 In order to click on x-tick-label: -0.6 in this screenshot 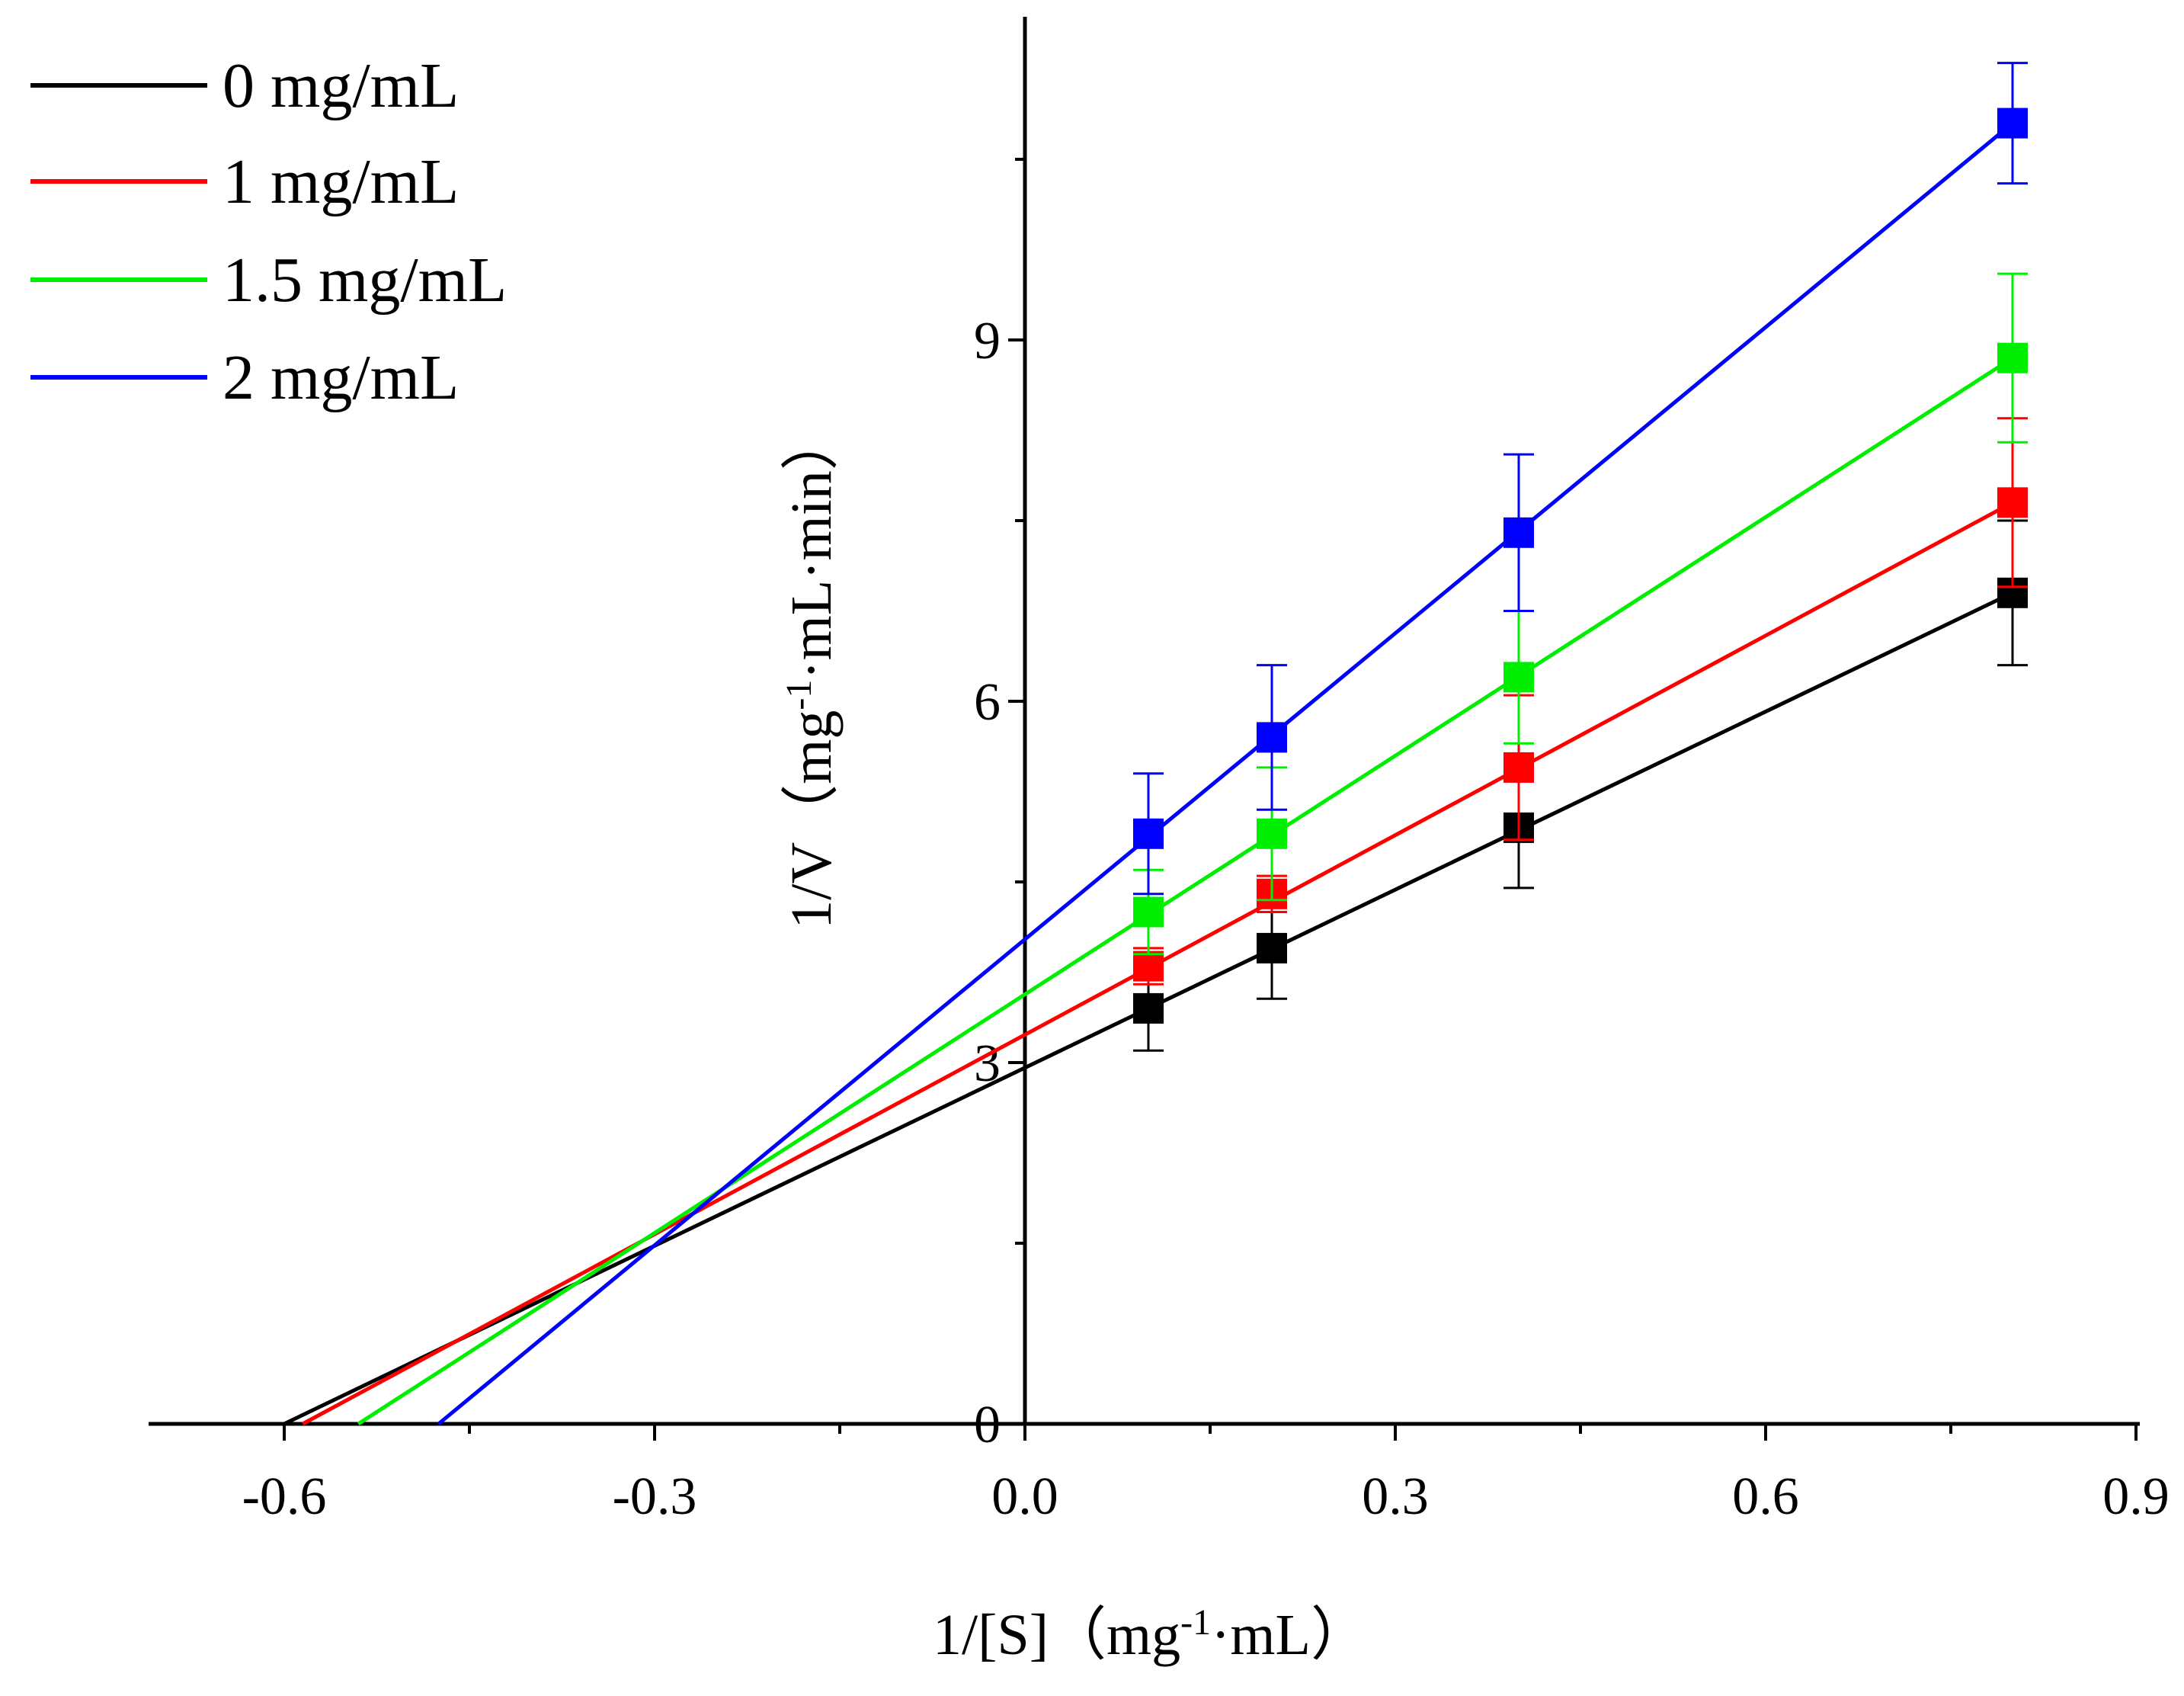, I will do `click(284, 1496)`.